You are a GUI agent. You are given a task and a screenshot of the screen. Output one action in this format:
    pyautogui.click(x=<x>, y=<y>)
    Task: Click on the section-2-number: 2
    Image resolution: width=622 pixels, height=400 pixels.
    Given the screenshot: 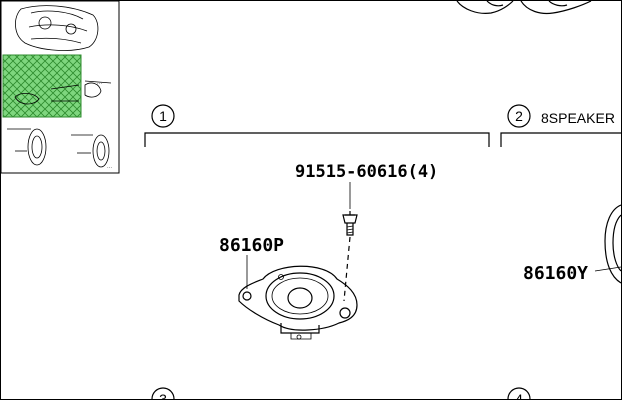 What is the action you would take?
    pyautogui.click(x=519, y=116)
    